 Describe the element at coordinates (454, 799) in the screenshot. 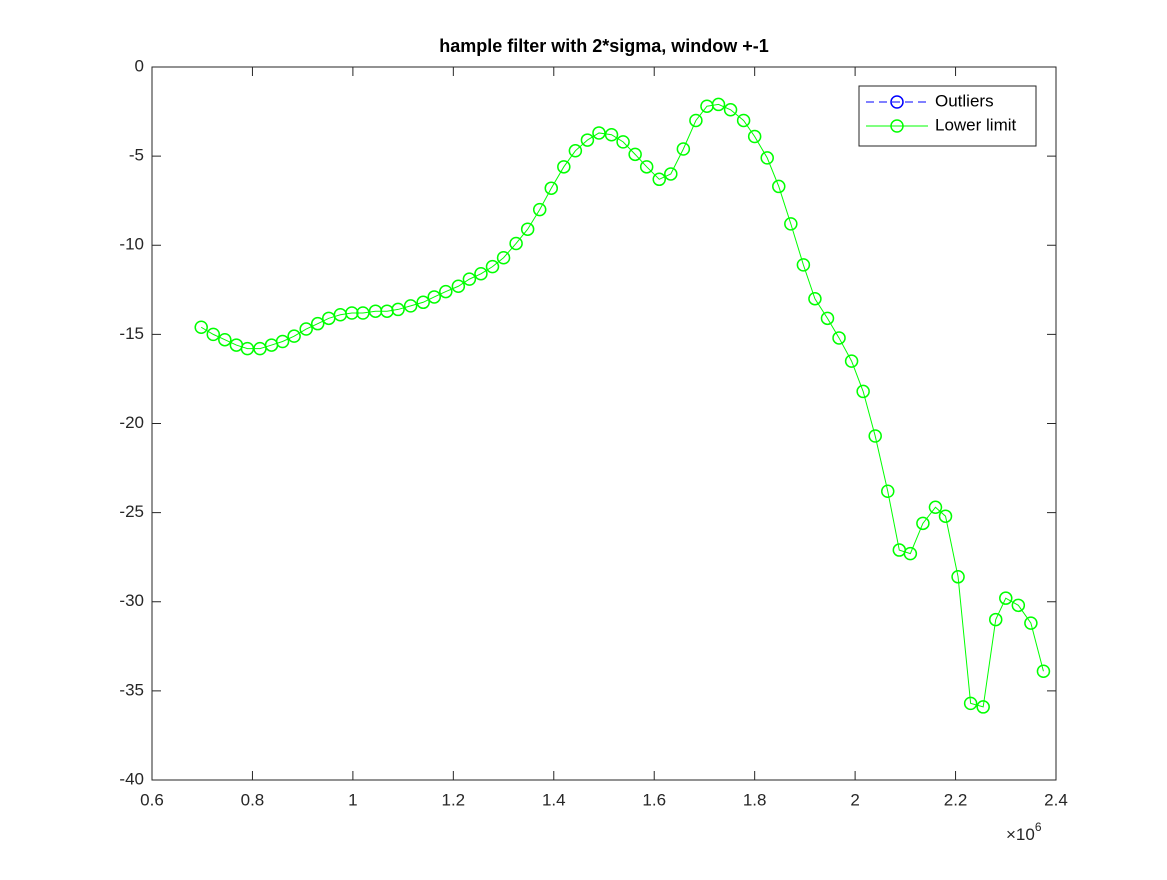

I see `x-tick-label: 1.2` at that location.